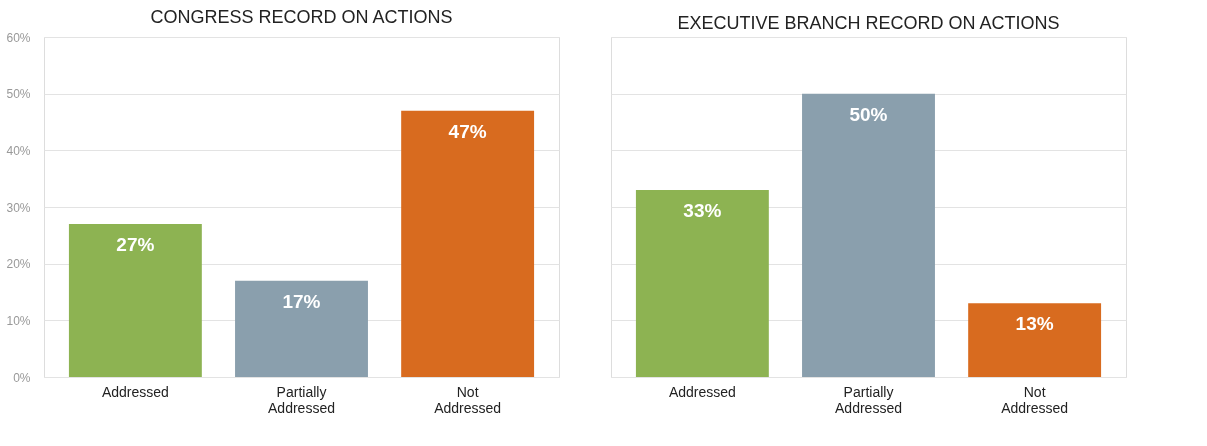 This screenshot has width=1207, height=446. I want to click on data-label: 47%, so click(467, 131).